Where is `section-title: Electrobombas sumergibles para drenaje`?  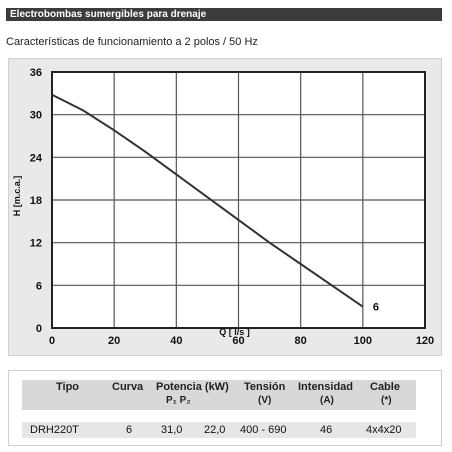
section-title: Electrobombas sumergibles para drenaje is located at coordinates (108, 14).